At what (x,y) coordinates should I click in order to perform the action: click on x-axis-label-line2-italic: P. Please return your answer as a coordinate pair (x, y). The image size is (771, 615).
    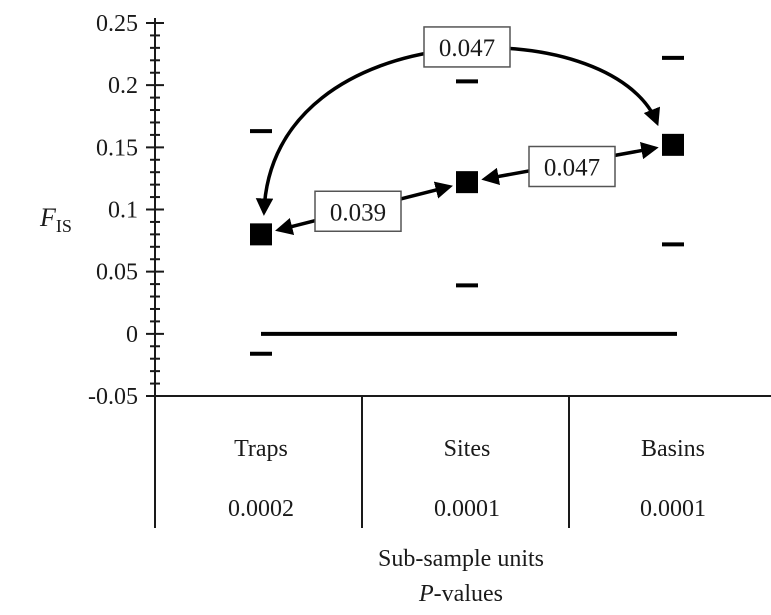
    Looking at the image, I should click on (426, 594).